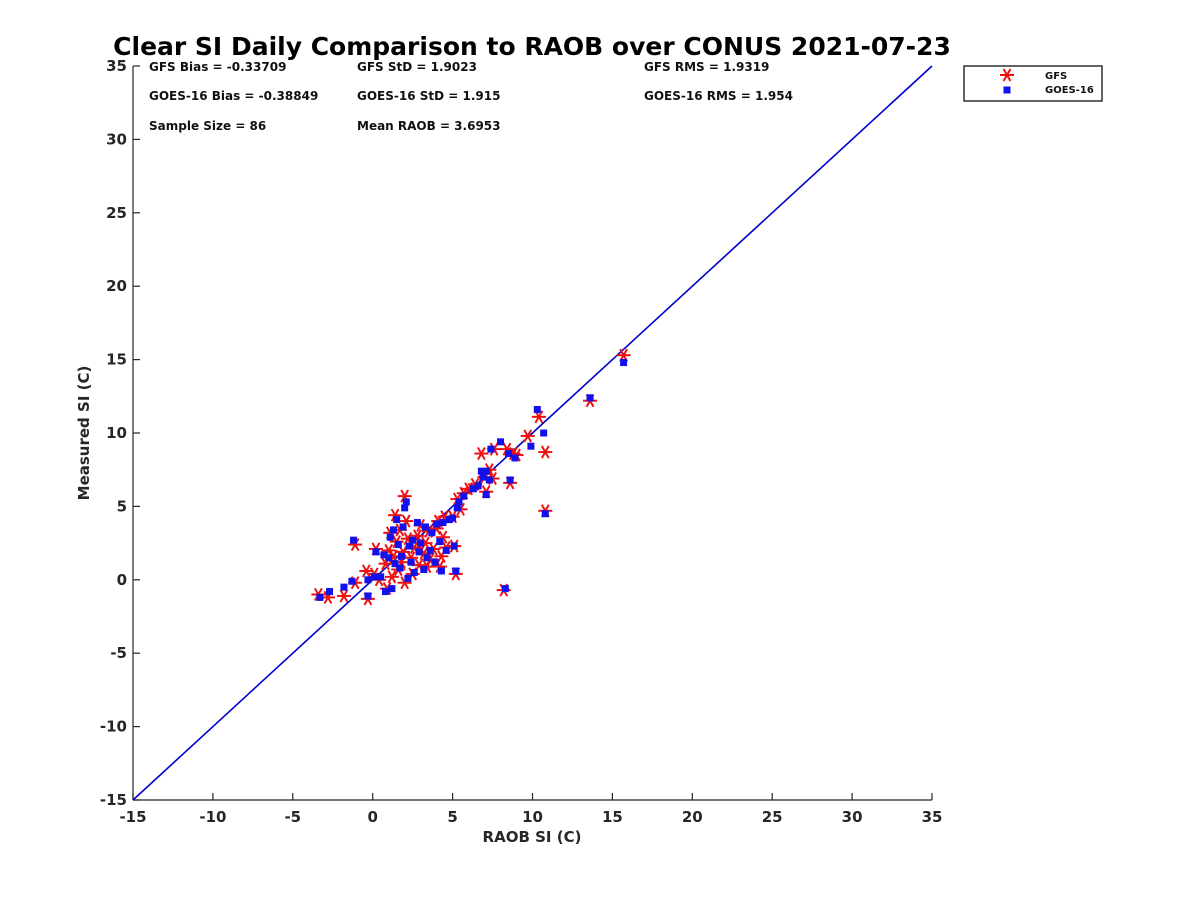 The width and height of the screenshot is (1200, 900). What do you see at coordinates (116, 360) in the screenshot?
I see `y-tick-label: 15` at bounding box center [116, 360].